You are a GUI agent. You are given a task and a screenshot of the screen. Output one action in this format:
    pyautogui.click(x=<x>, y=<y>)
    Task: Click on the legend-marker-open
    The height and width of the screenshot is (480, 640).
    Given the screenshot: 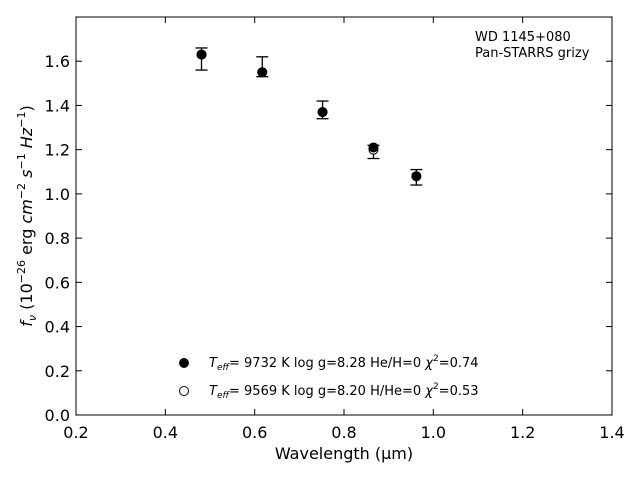 What is the action you would take?
    pyautogui.click(x=184, y=391)
    